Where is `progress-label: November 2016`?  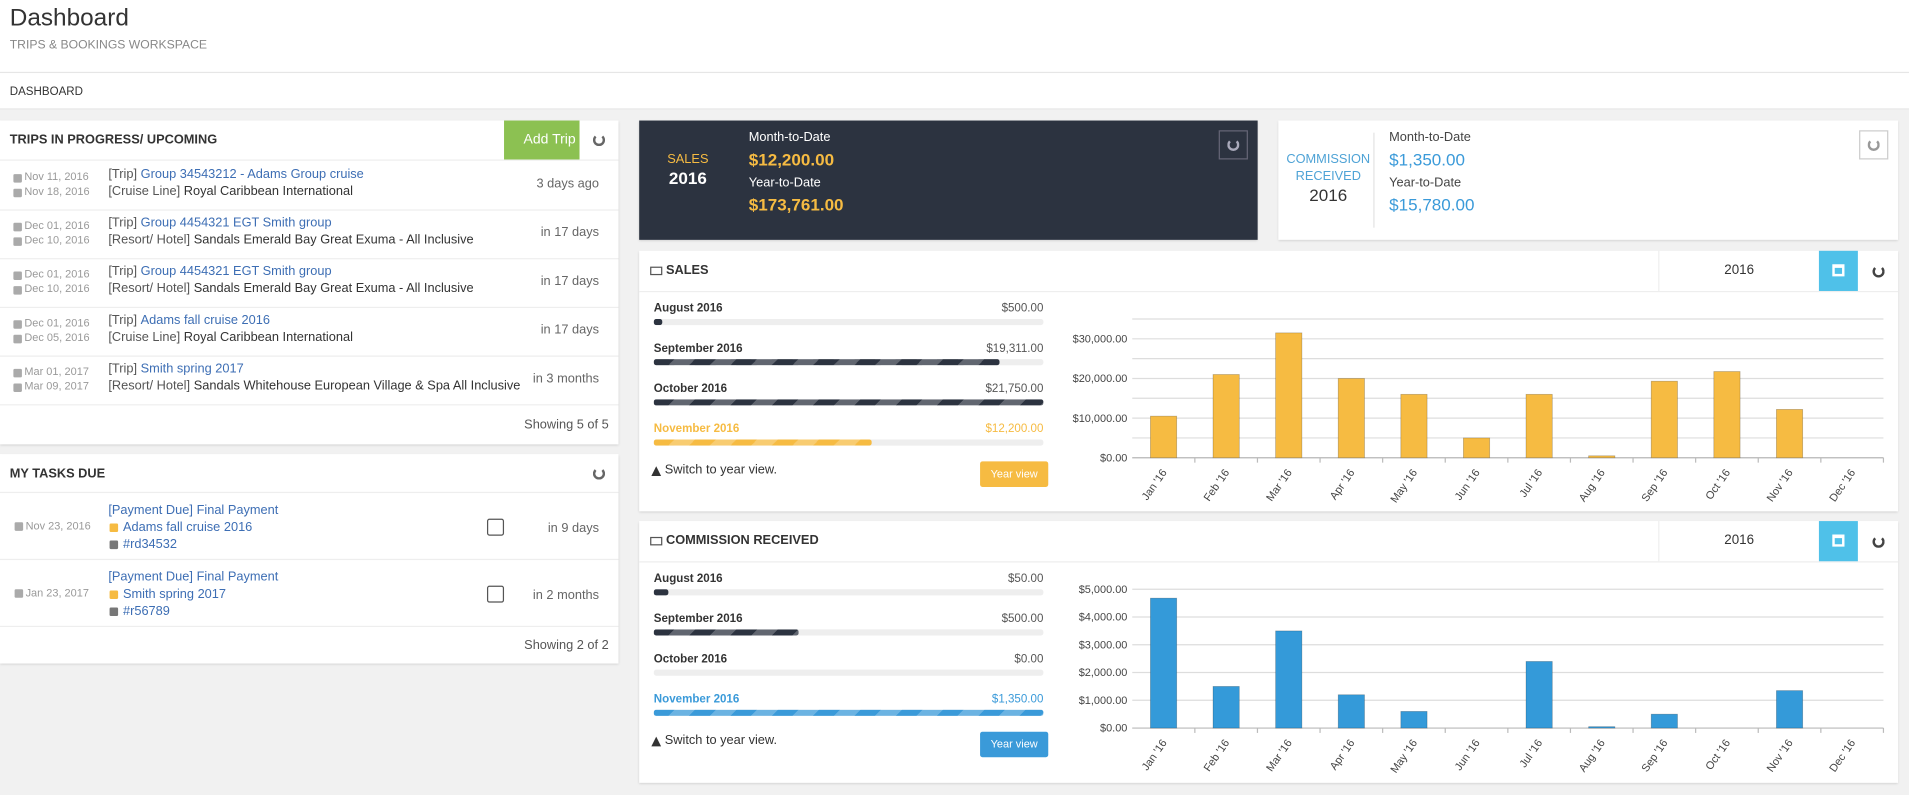 progress-label: November 2016 is located at coordinates (696, 699).